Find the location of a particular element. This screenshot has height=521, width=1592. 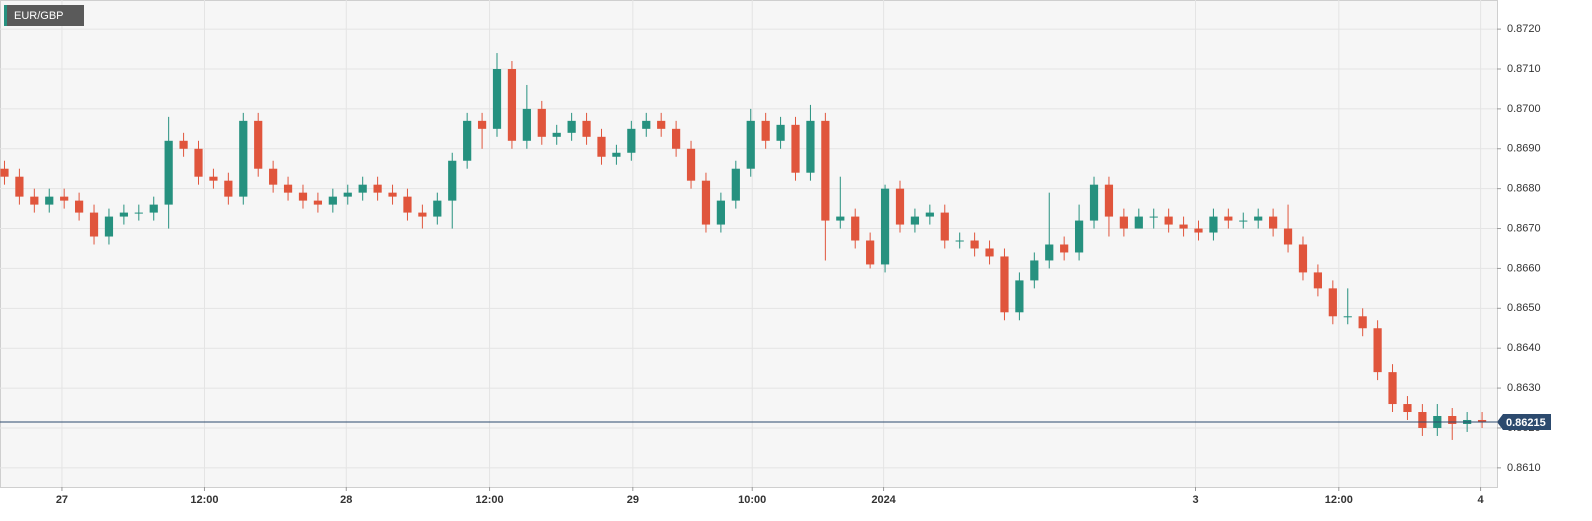

x-tick-label: 27 is located at coordinates (62, 500).